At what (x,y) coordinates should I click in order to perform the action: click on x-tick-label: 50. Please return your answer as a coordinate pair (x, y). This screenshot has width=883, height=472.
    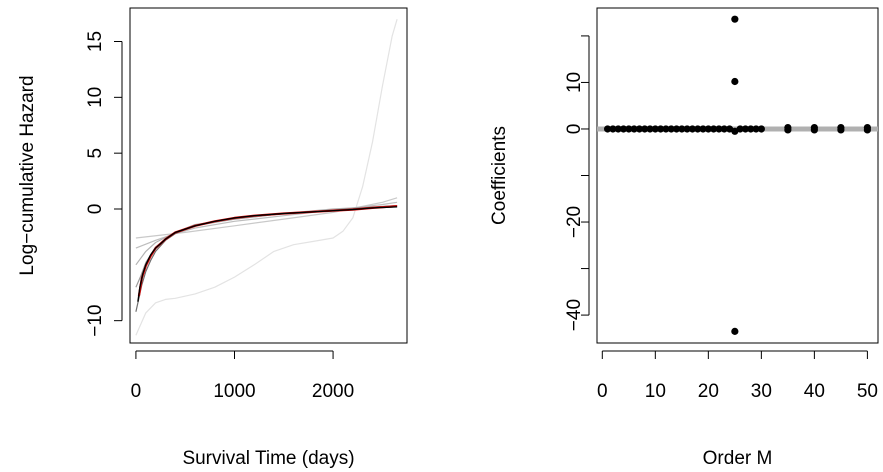
    Looking at the image, I should click on (867, 391).